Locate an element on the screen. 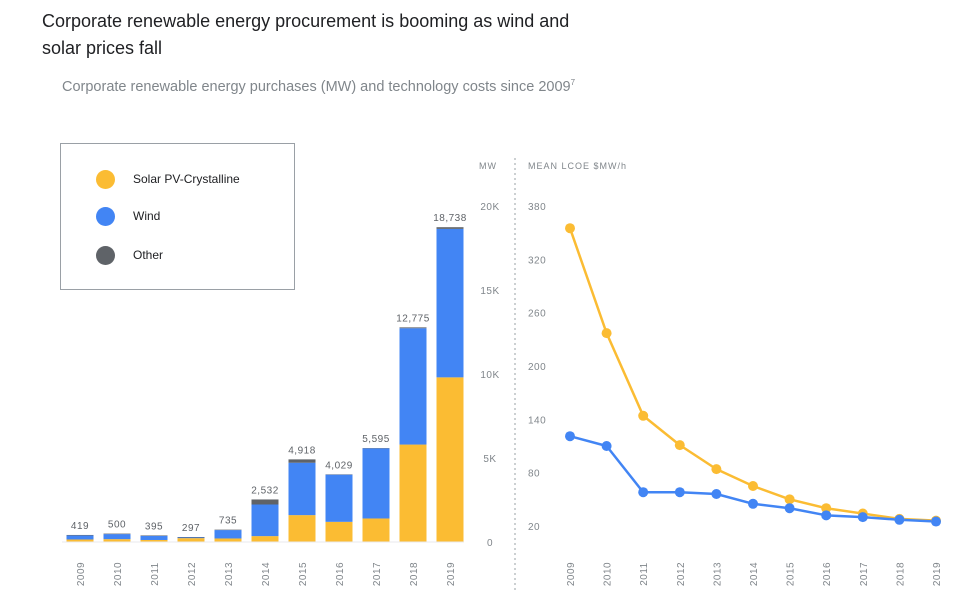 The width and height of the screenshot is (979, 596). bar-total-label: 735 is located at coordinates (228, 521).